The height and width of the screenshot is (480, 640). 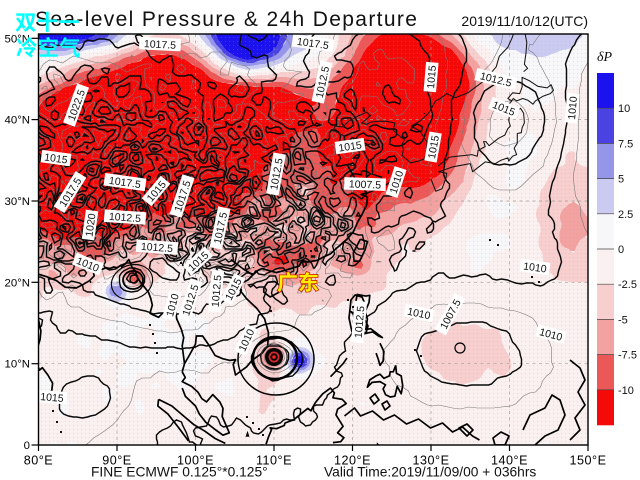 What do you see at coordinates (17, 121) in the screenshot?
I see `svg-text: 40°N` at bounding box center [17, 121].